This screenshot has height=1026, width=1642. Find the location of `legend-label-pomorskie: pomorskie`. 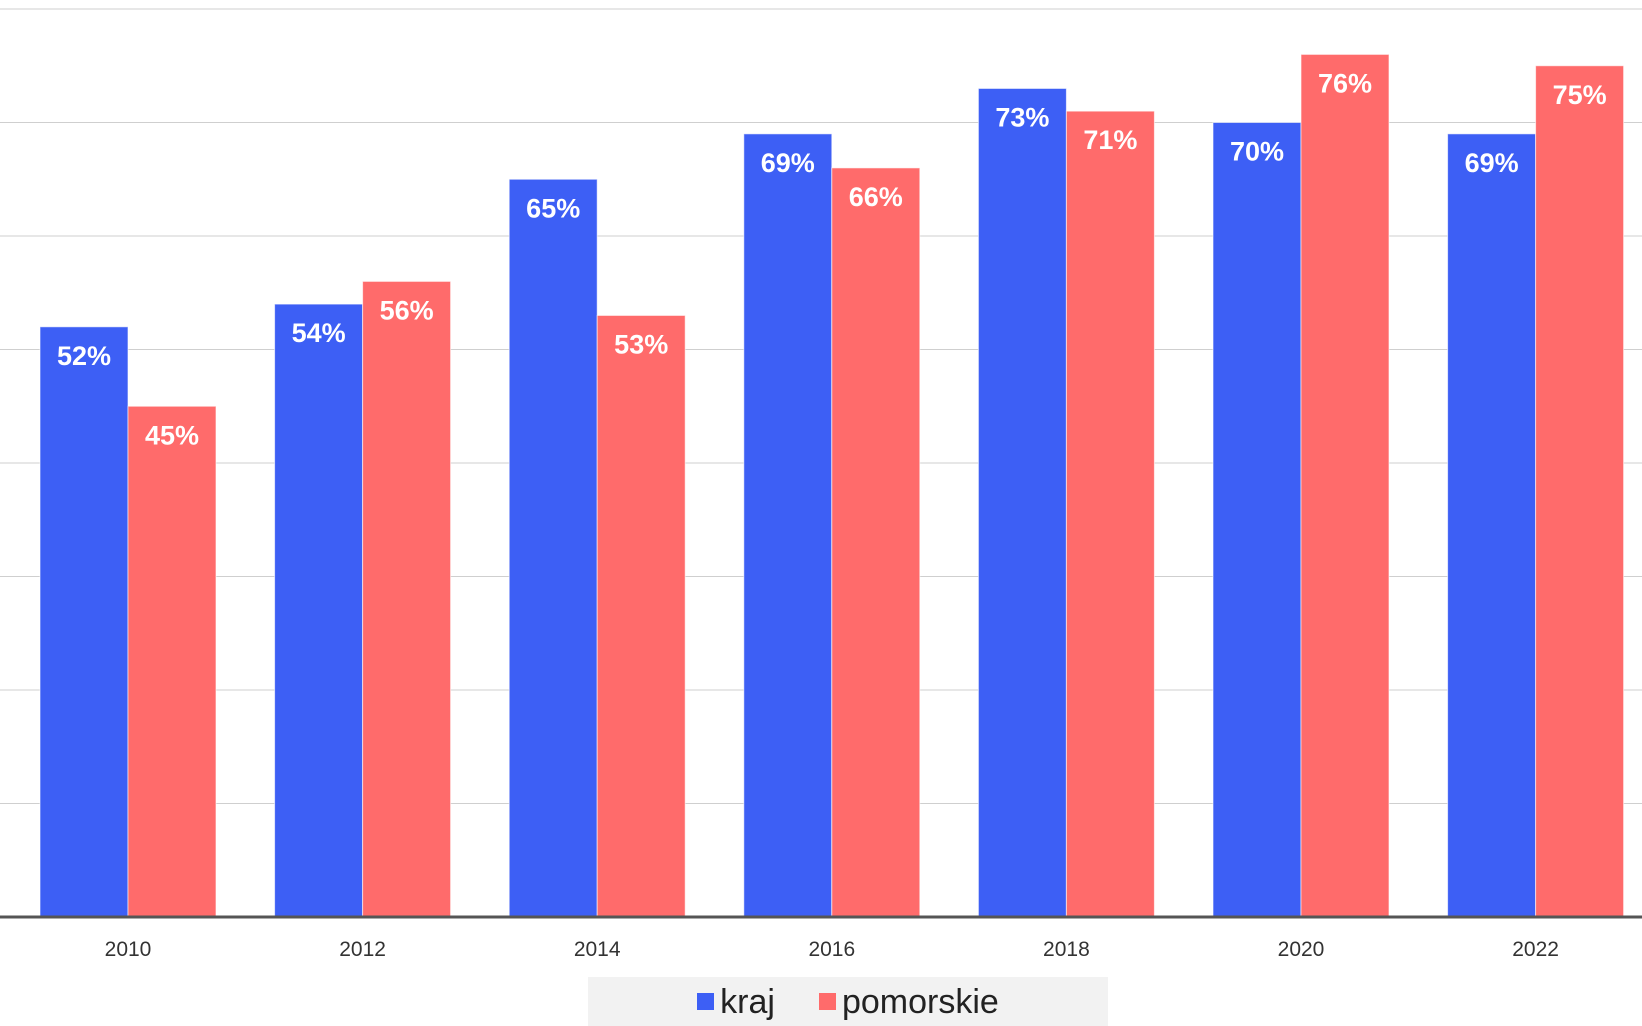

legend-label-pomorskie: pomorskie is located at coordinates (920, 1001).